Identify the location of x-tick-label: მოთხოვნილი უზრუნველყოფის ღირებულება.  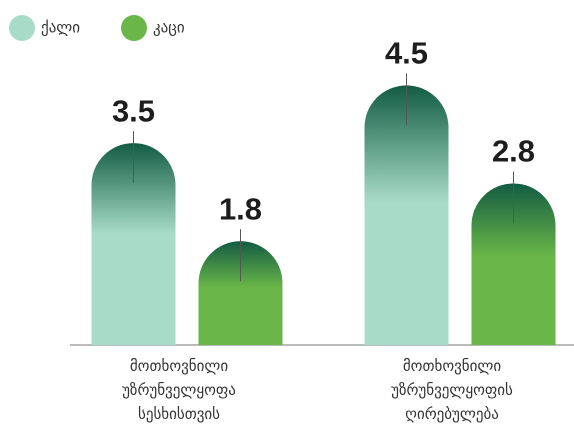
(452, 390).